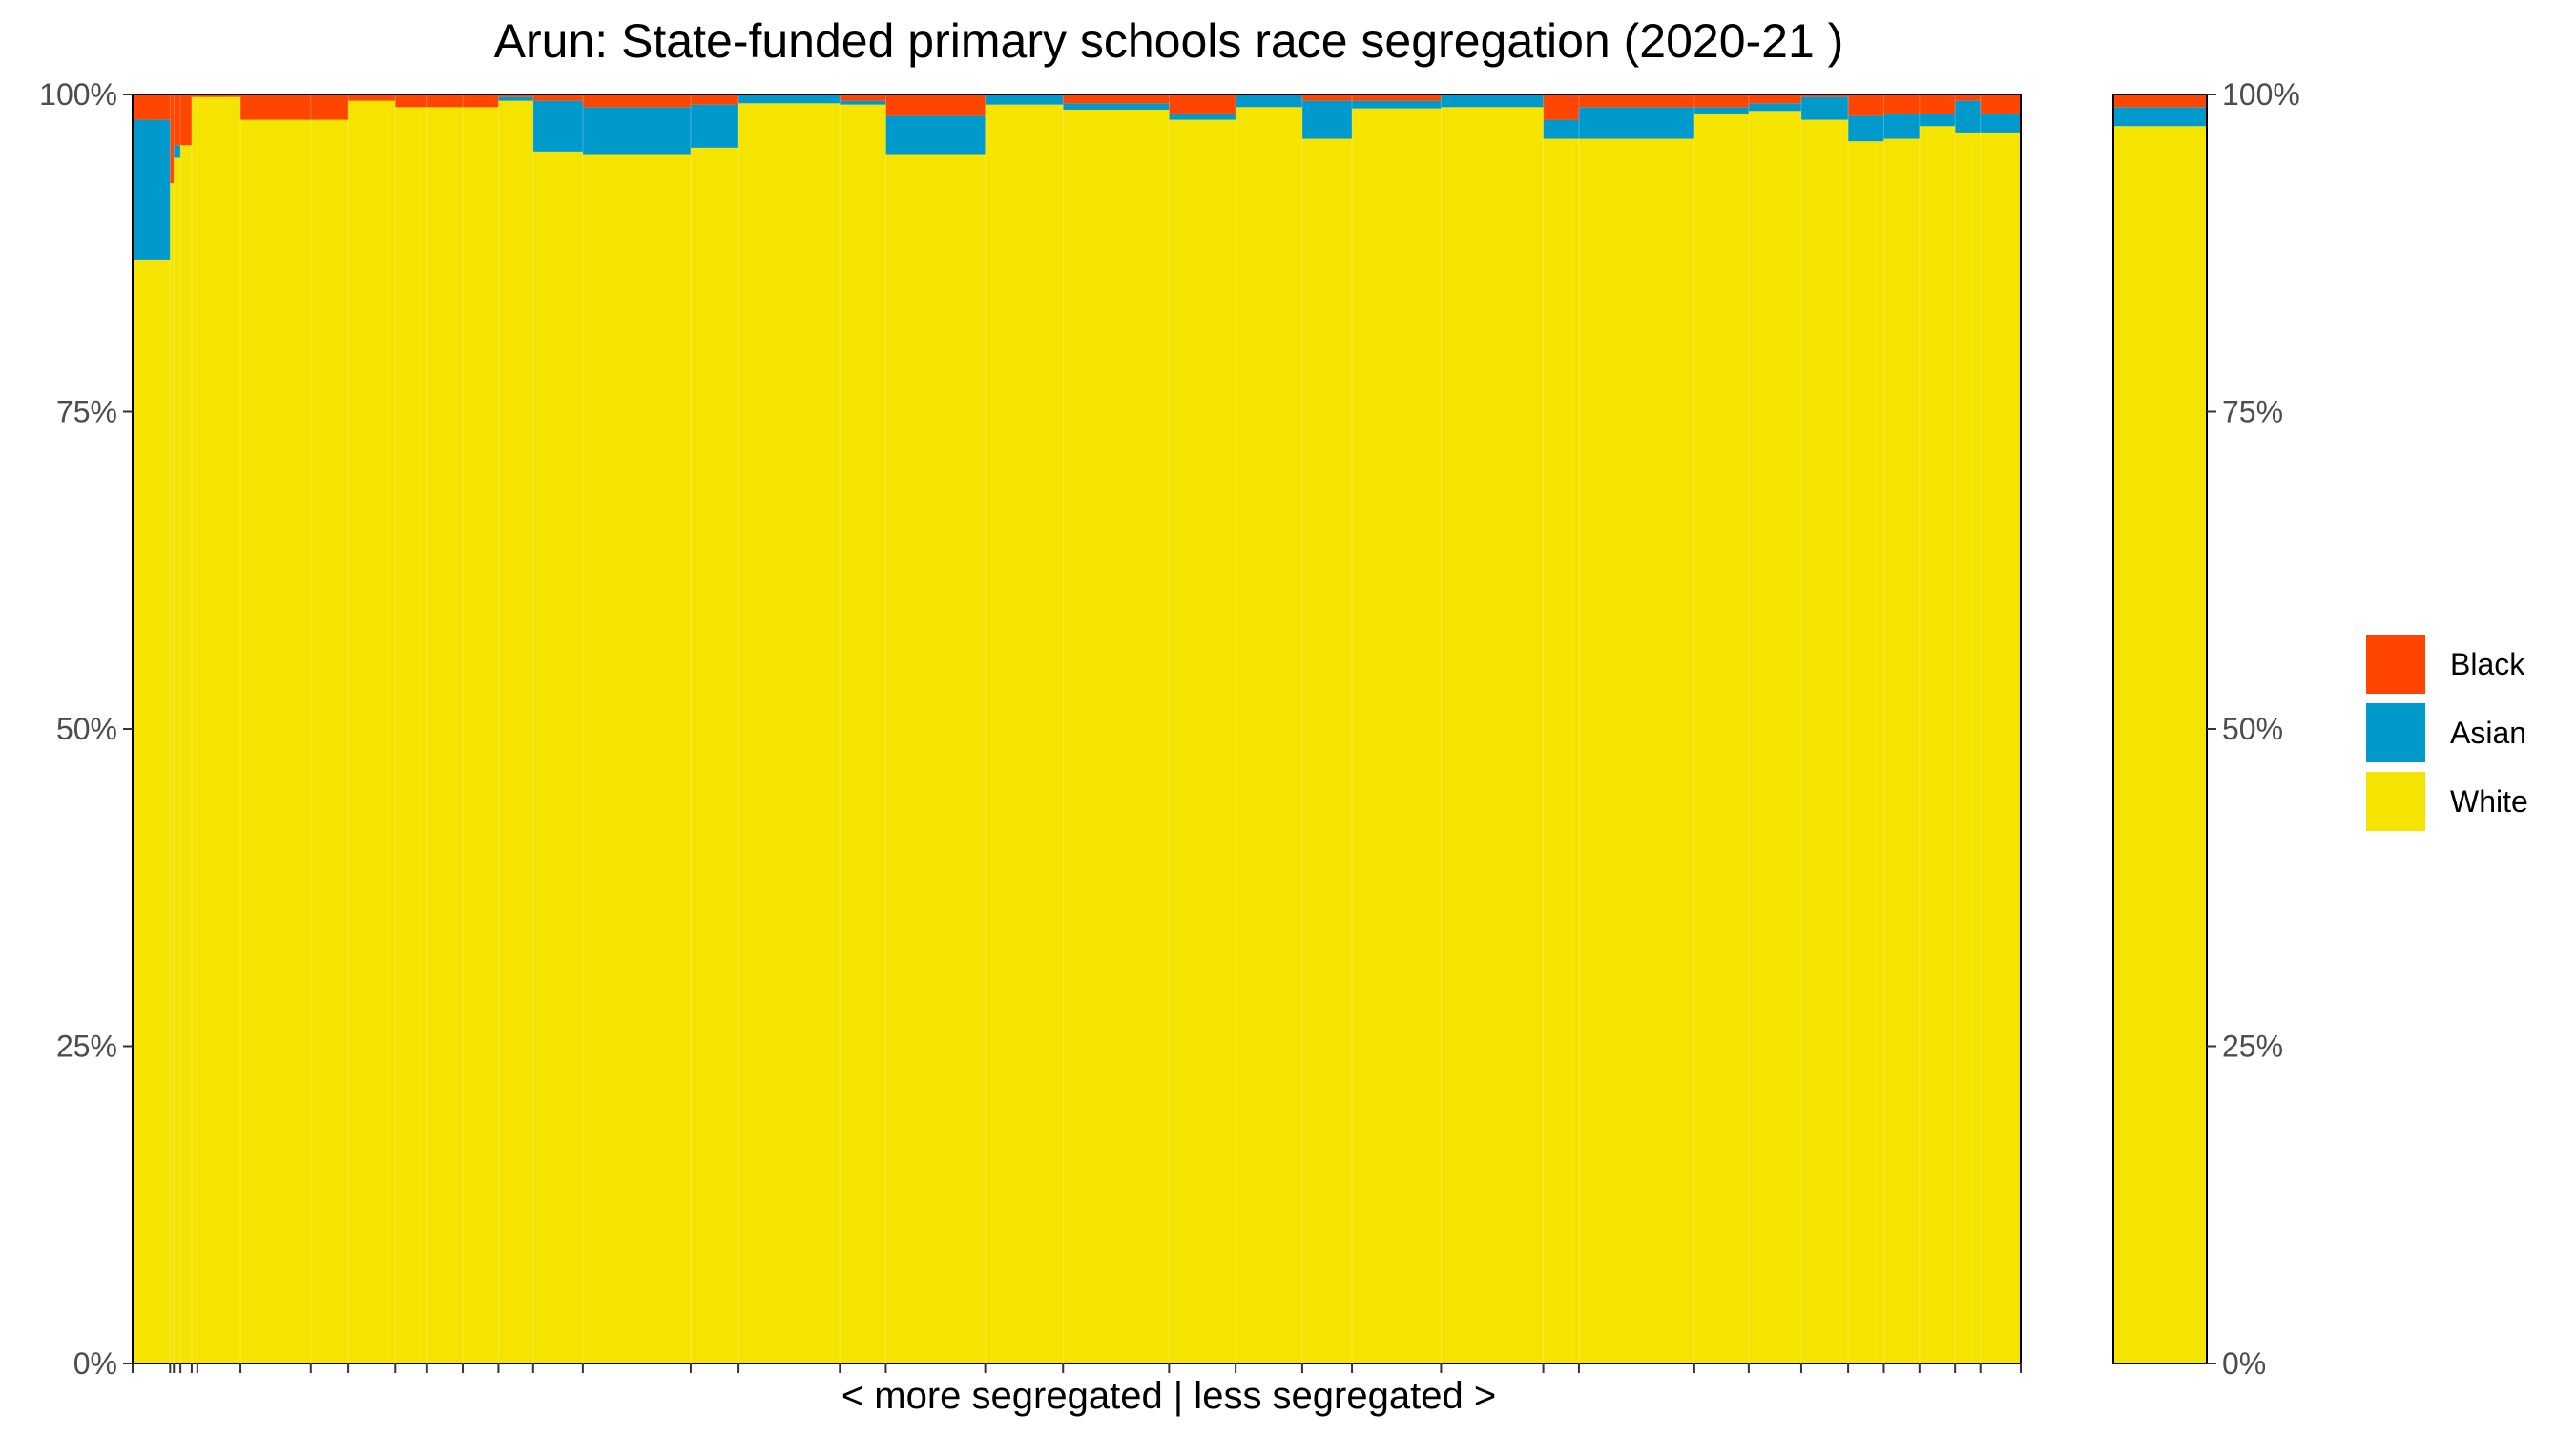 This screenshot has width=2576, height=1436. What do you see at coordinates (194, 95) in the screenshot?
I see `bar-5-black-segment` at bounding box center [194, 95].